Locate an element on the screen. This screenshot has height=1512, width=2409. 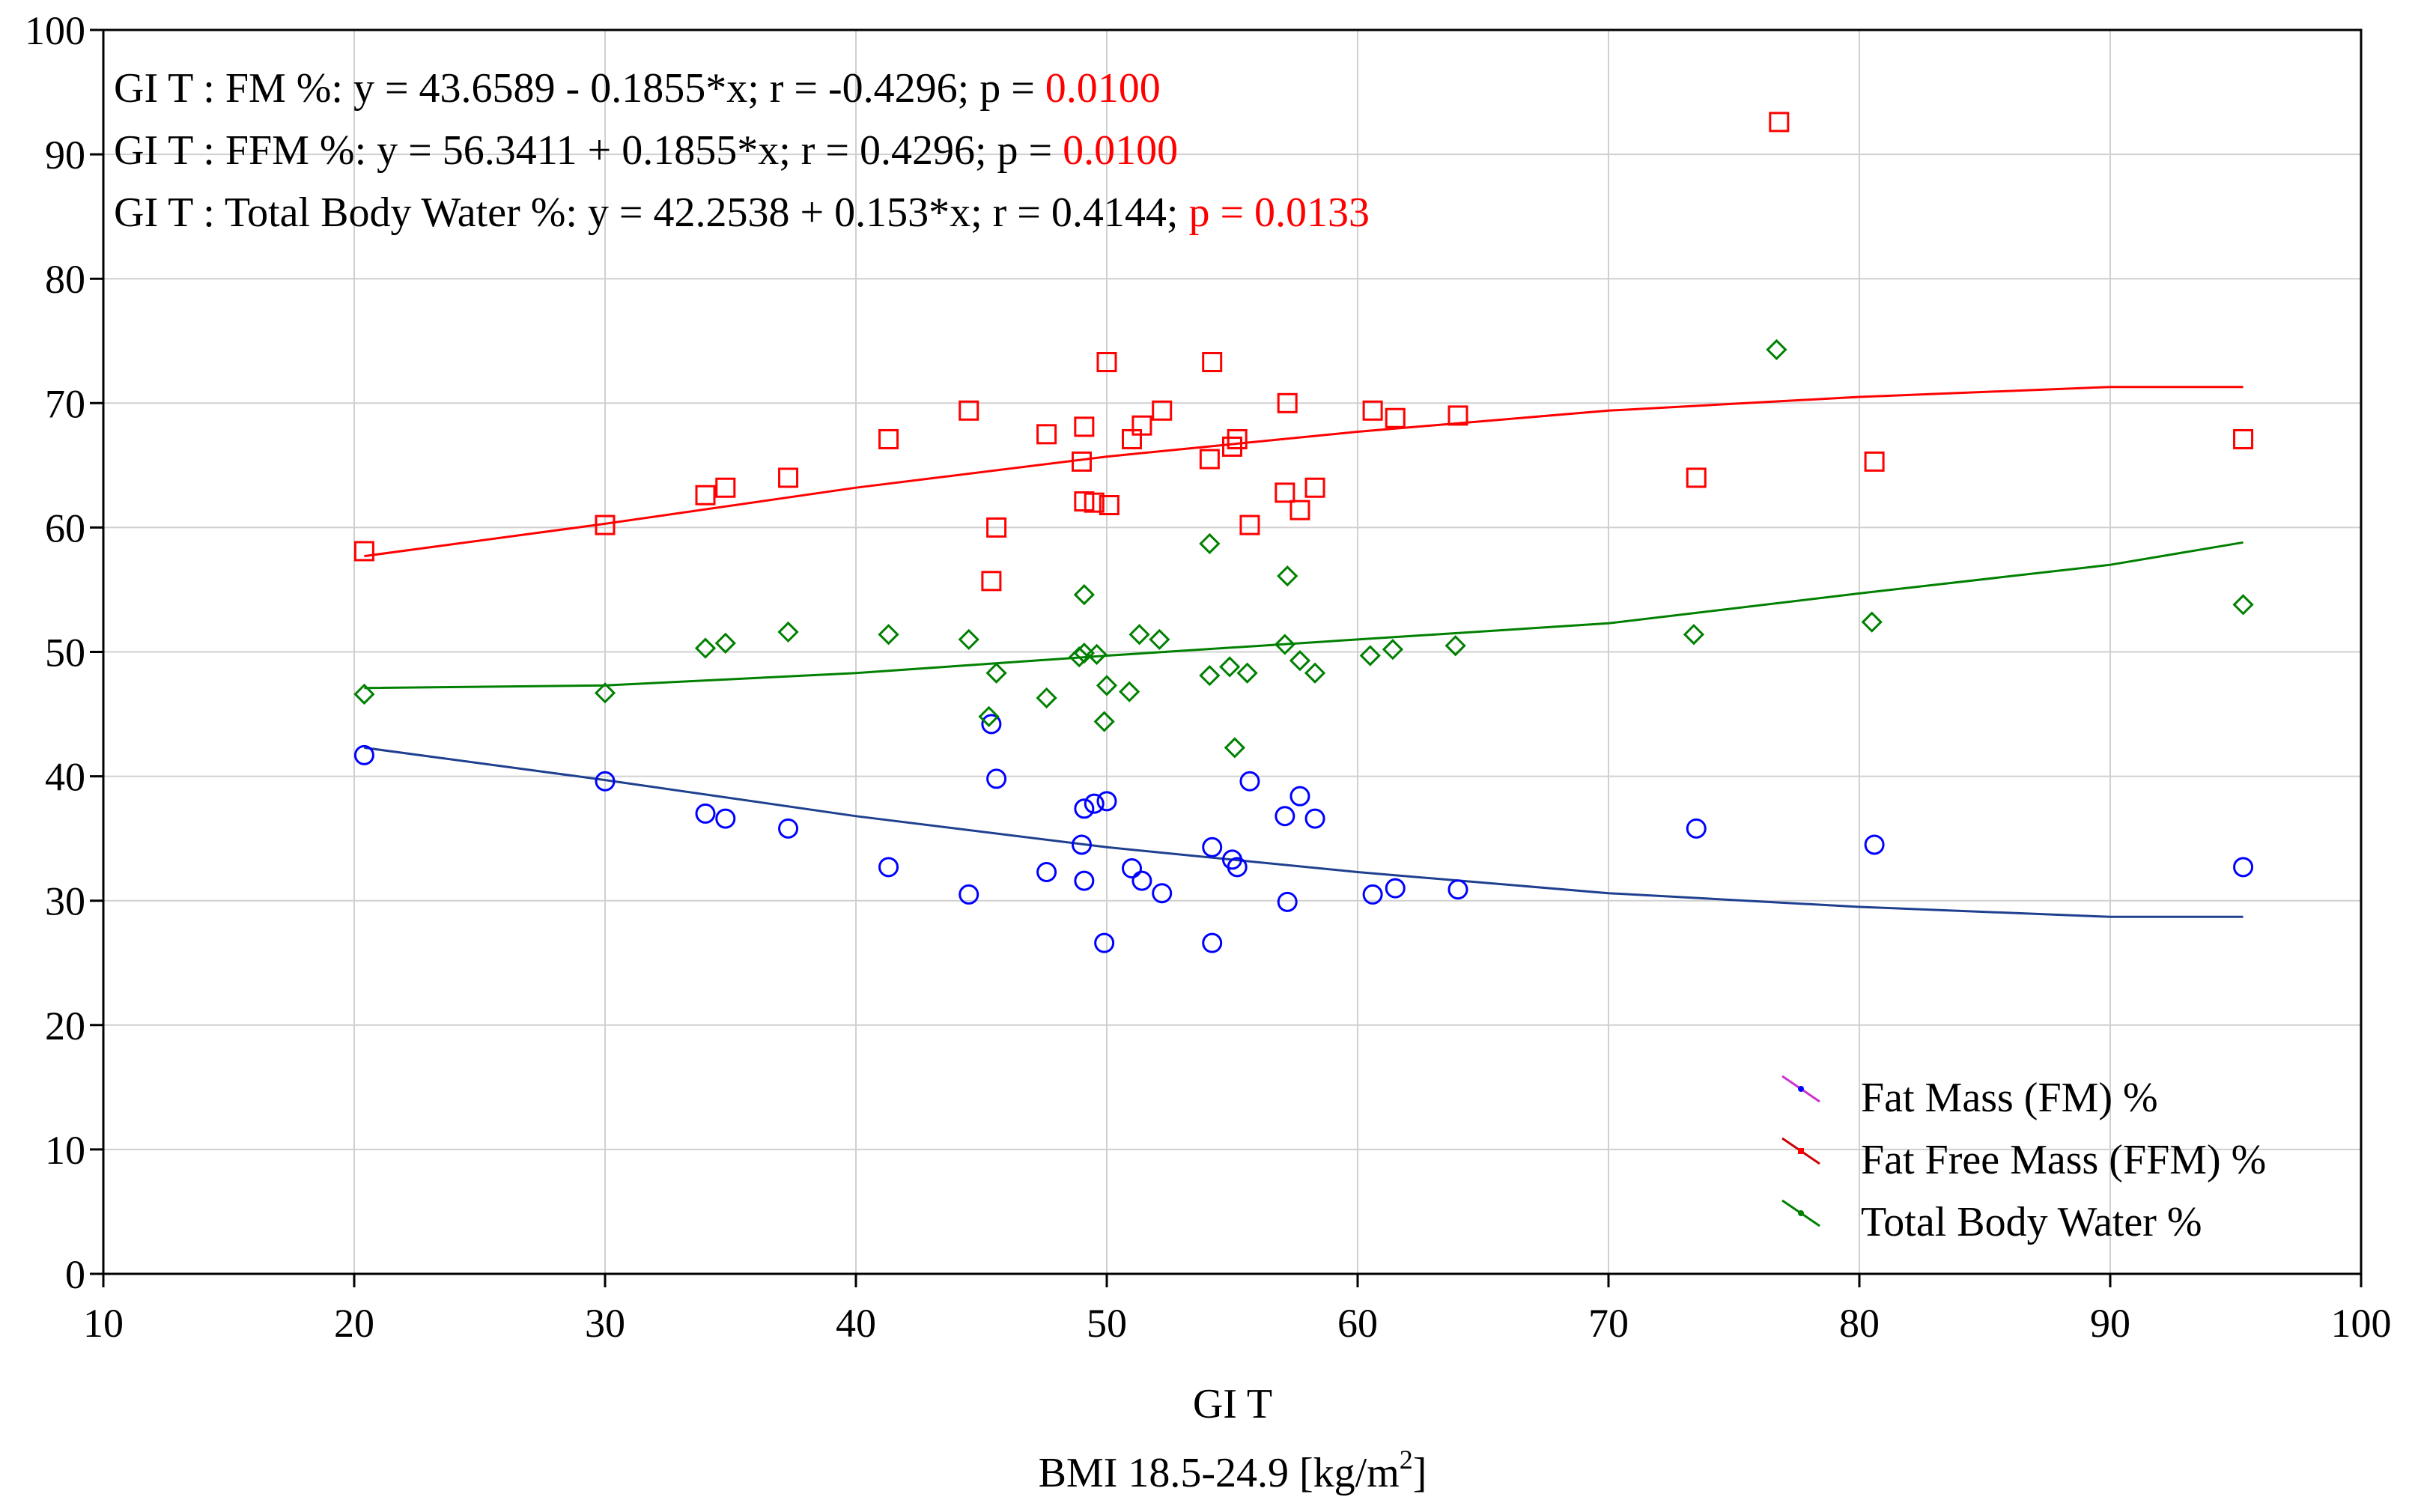
legend-marker-fat-free-mass is located at coordinates (1801, 1151).